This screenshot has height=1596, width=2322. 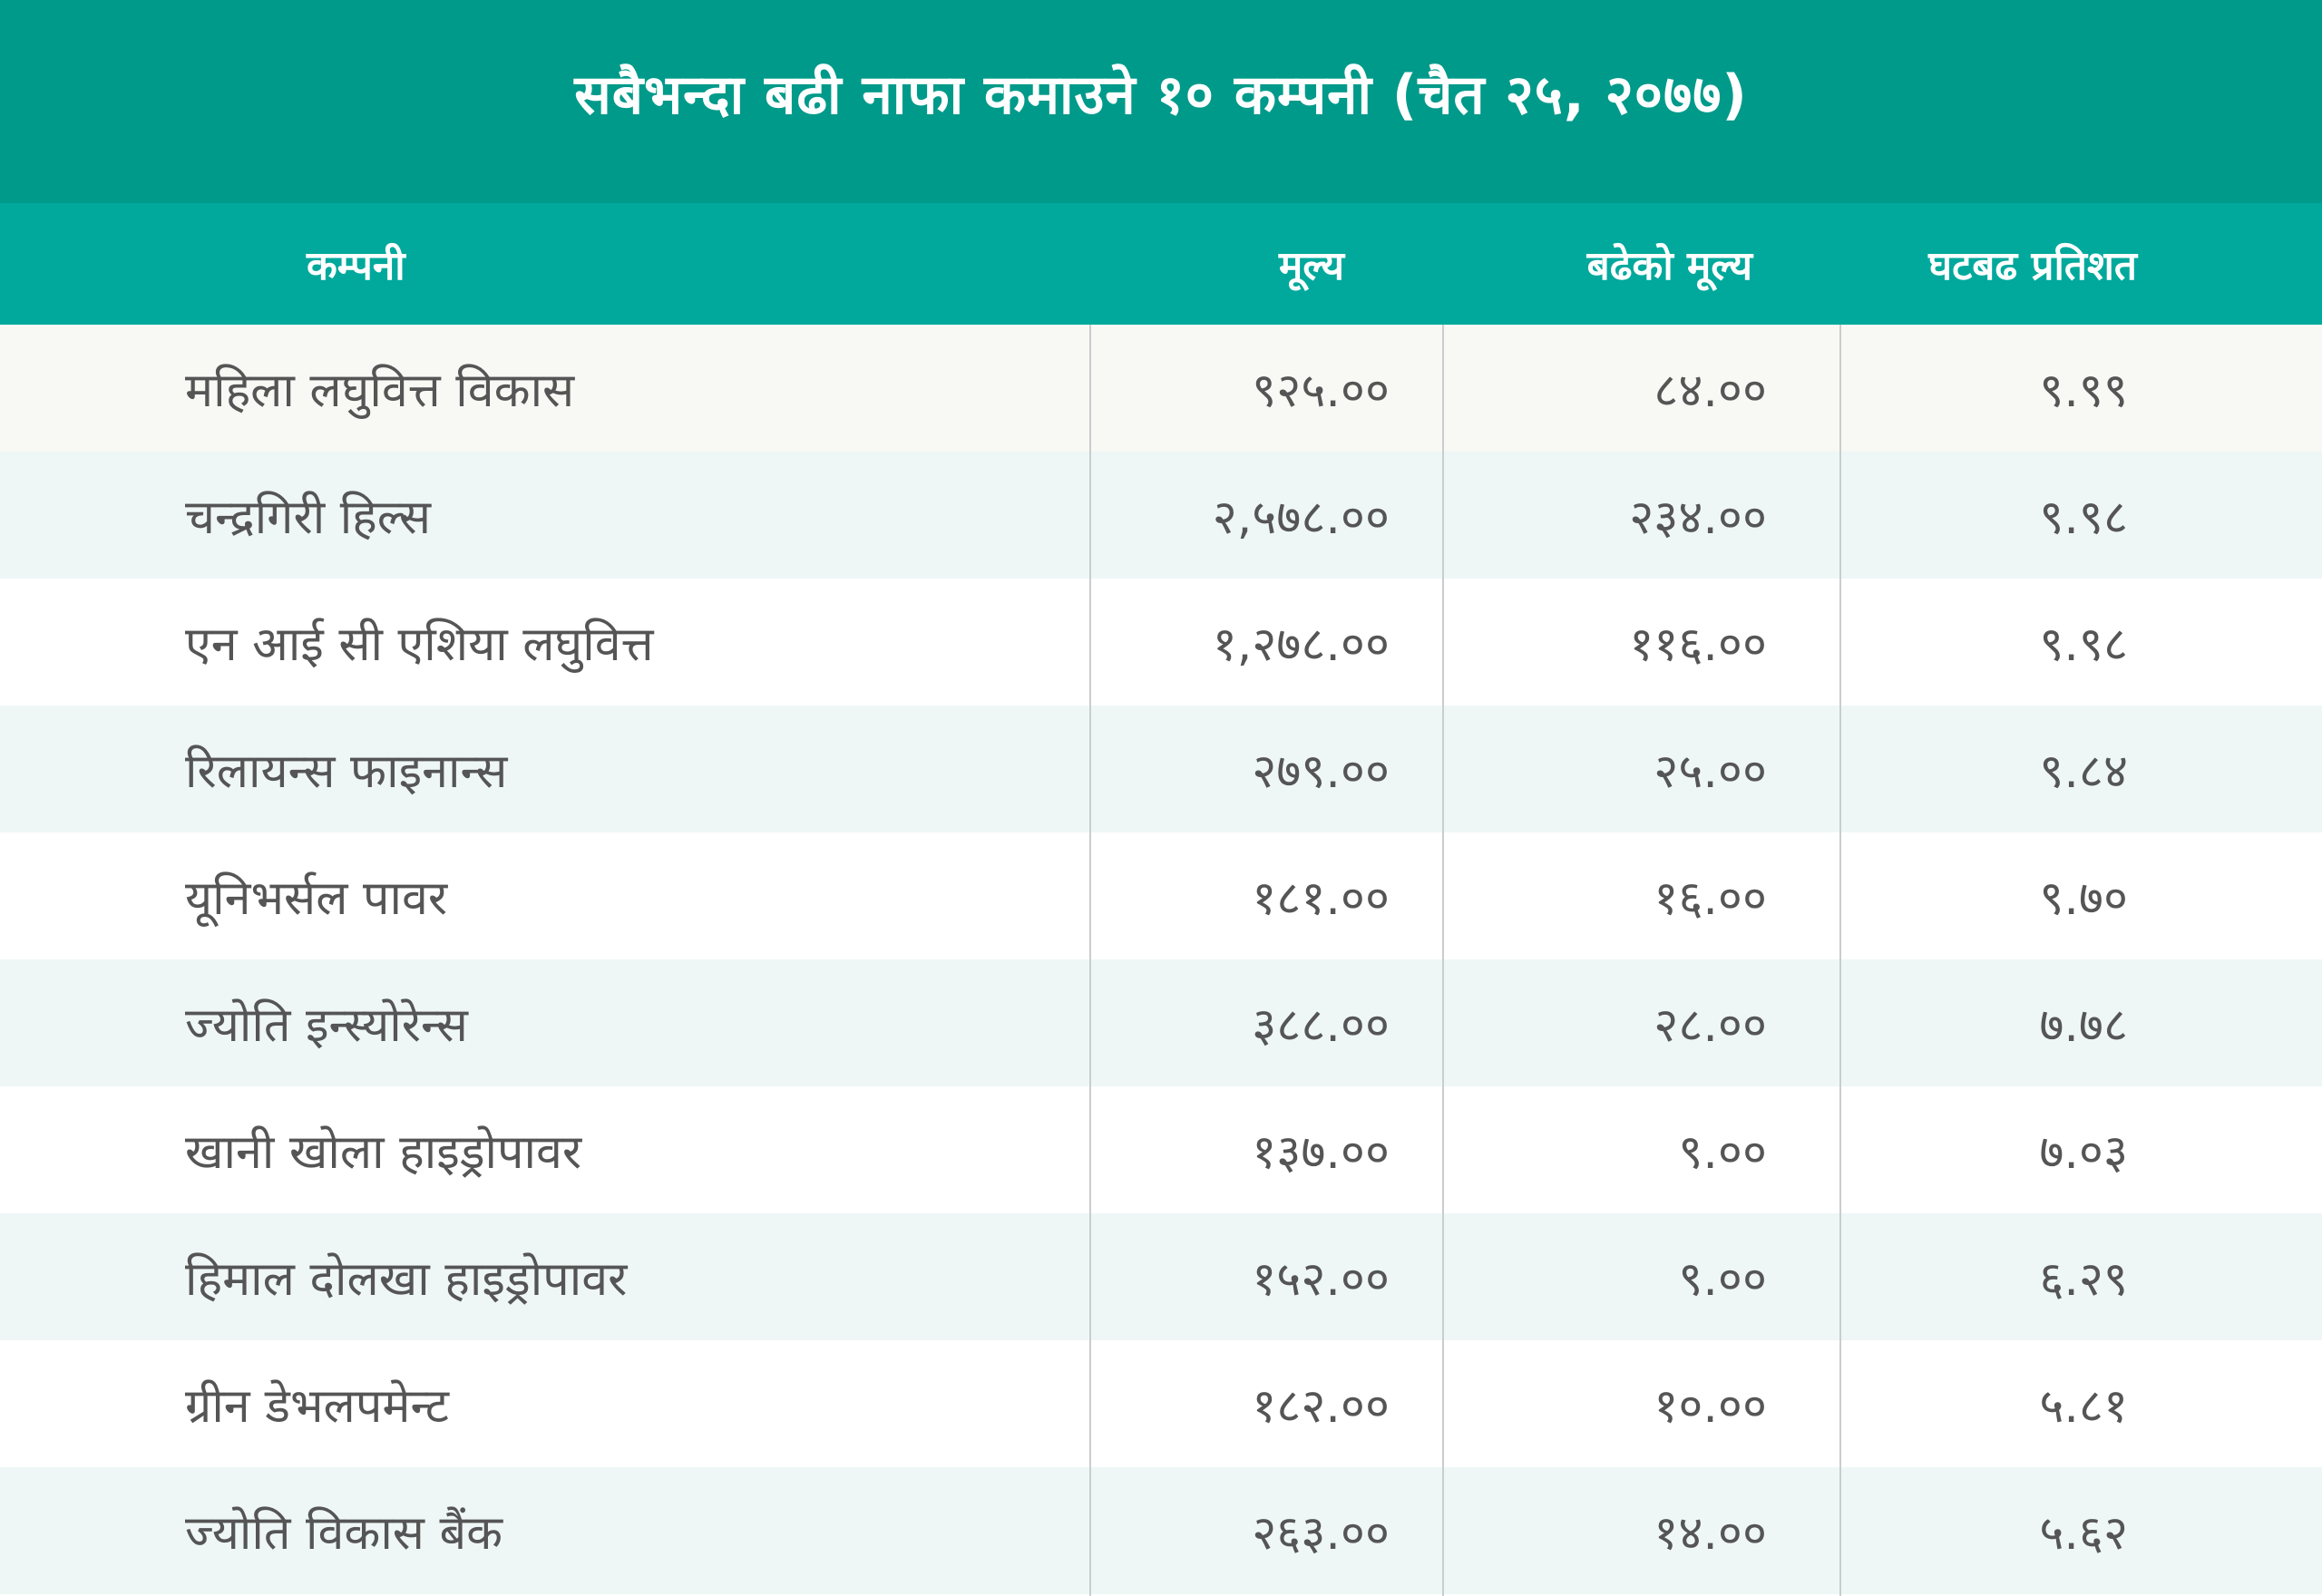 I want to click on increase-cell: २३४.००, so click(x=1698, y=517).